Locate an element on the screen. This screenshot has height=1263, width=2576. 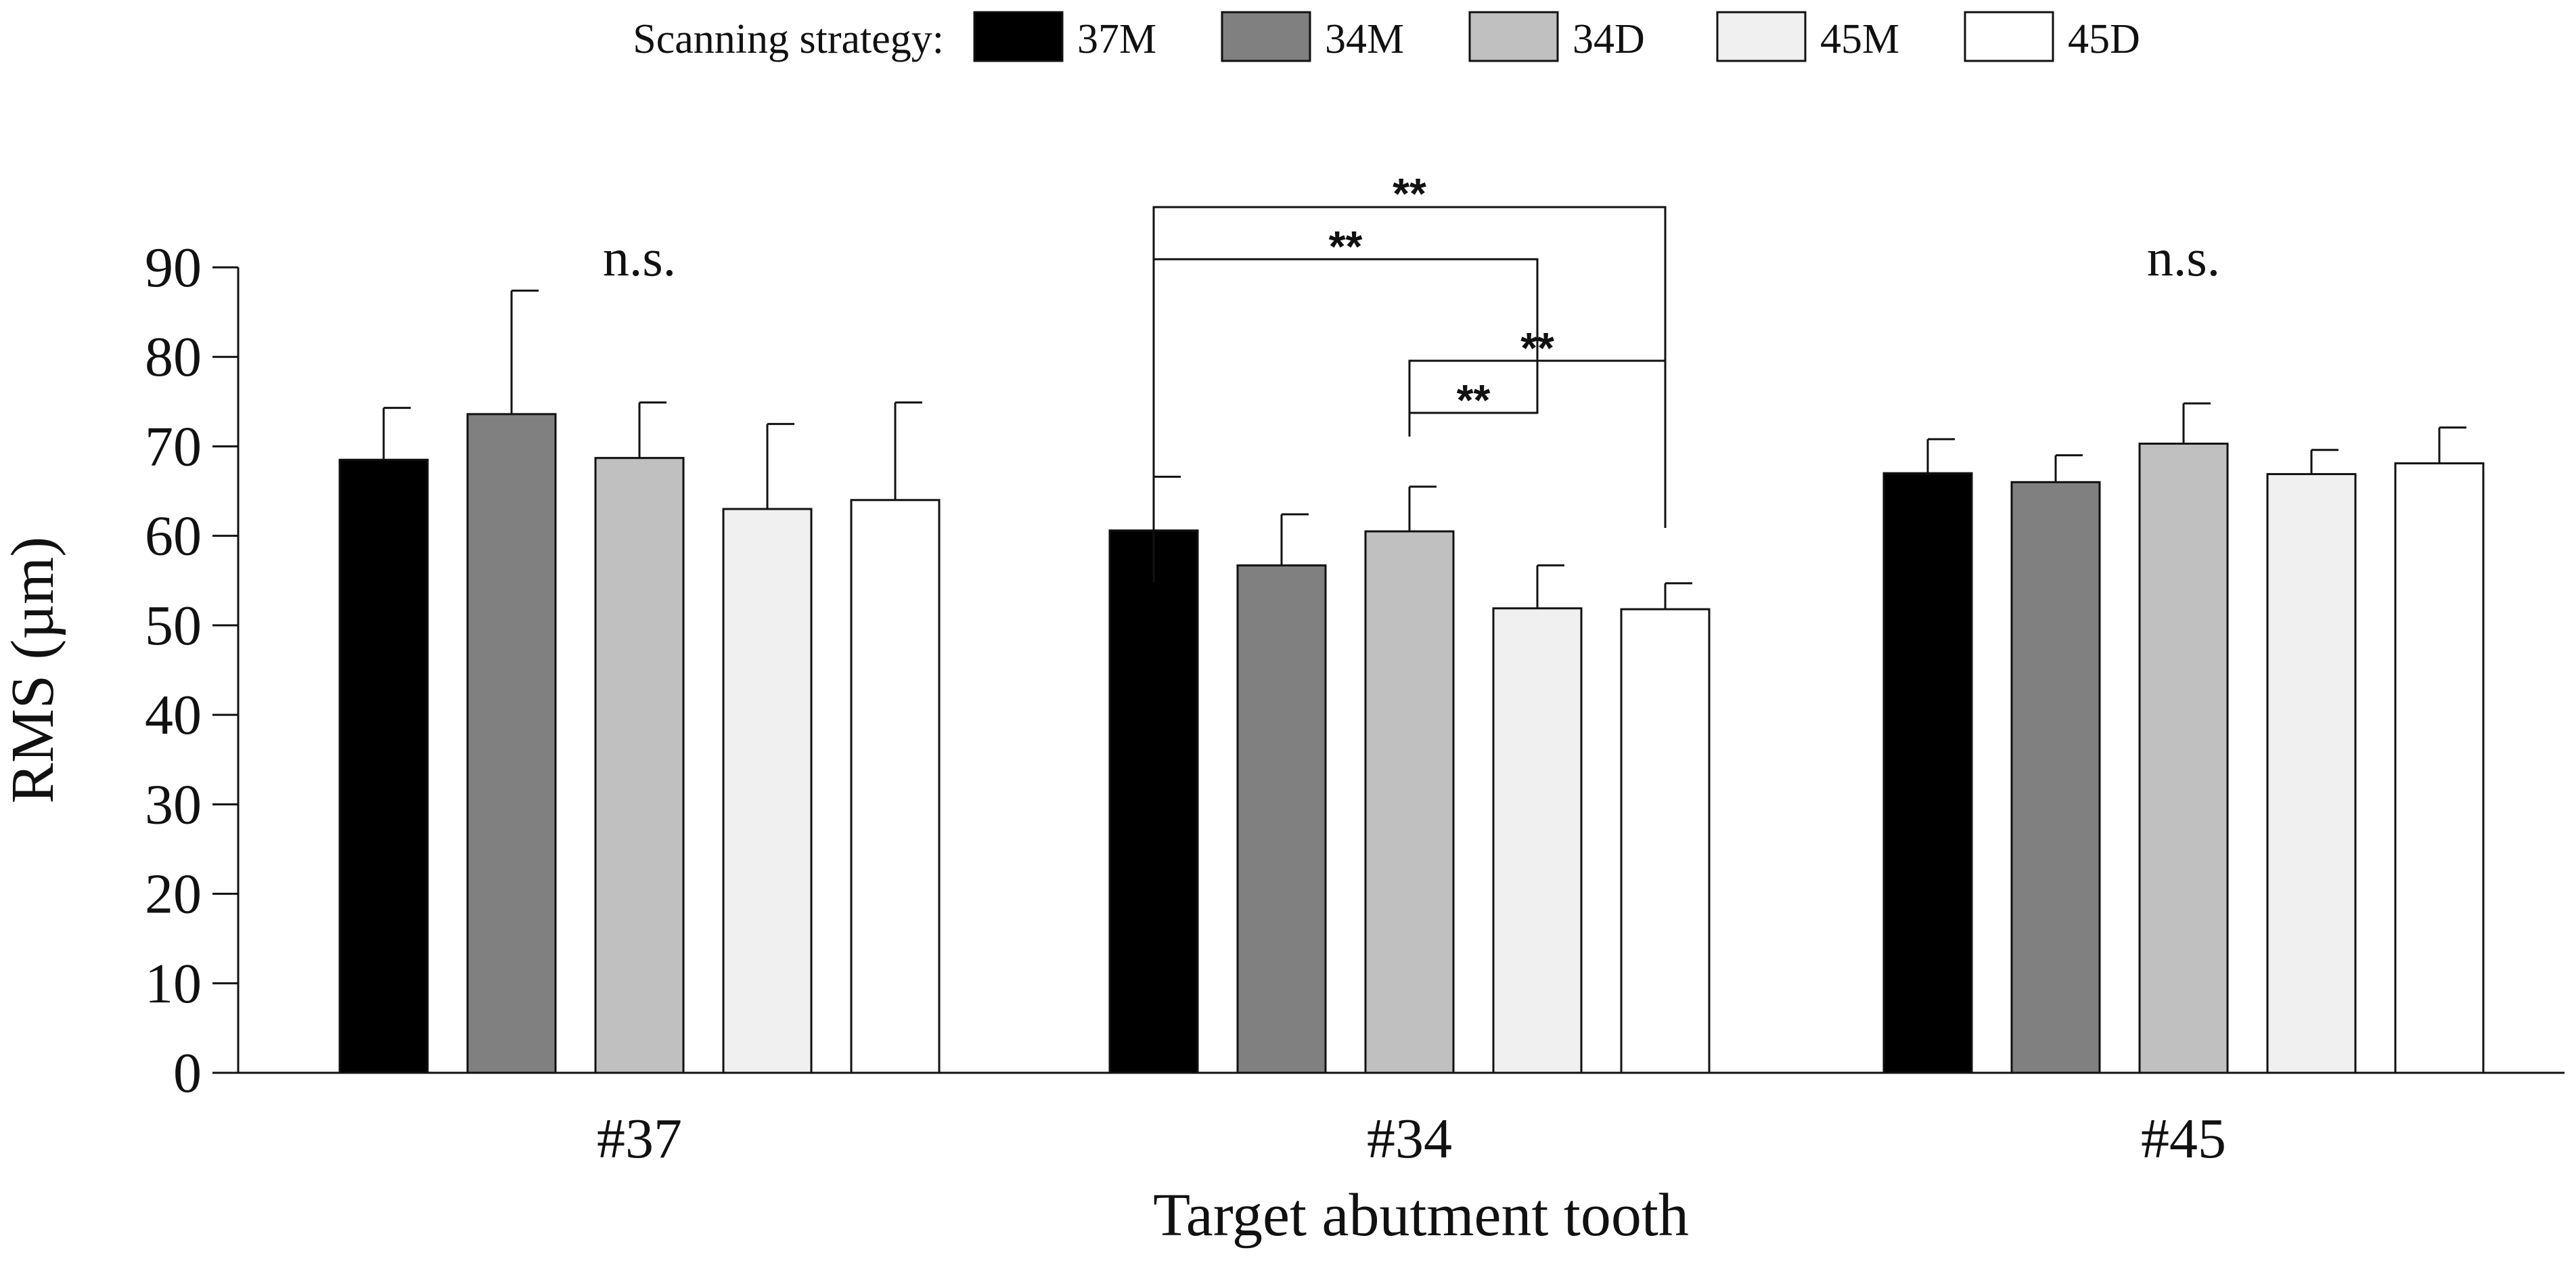
legend-title: Scanning strategy: is located at coordinates (788, 39).